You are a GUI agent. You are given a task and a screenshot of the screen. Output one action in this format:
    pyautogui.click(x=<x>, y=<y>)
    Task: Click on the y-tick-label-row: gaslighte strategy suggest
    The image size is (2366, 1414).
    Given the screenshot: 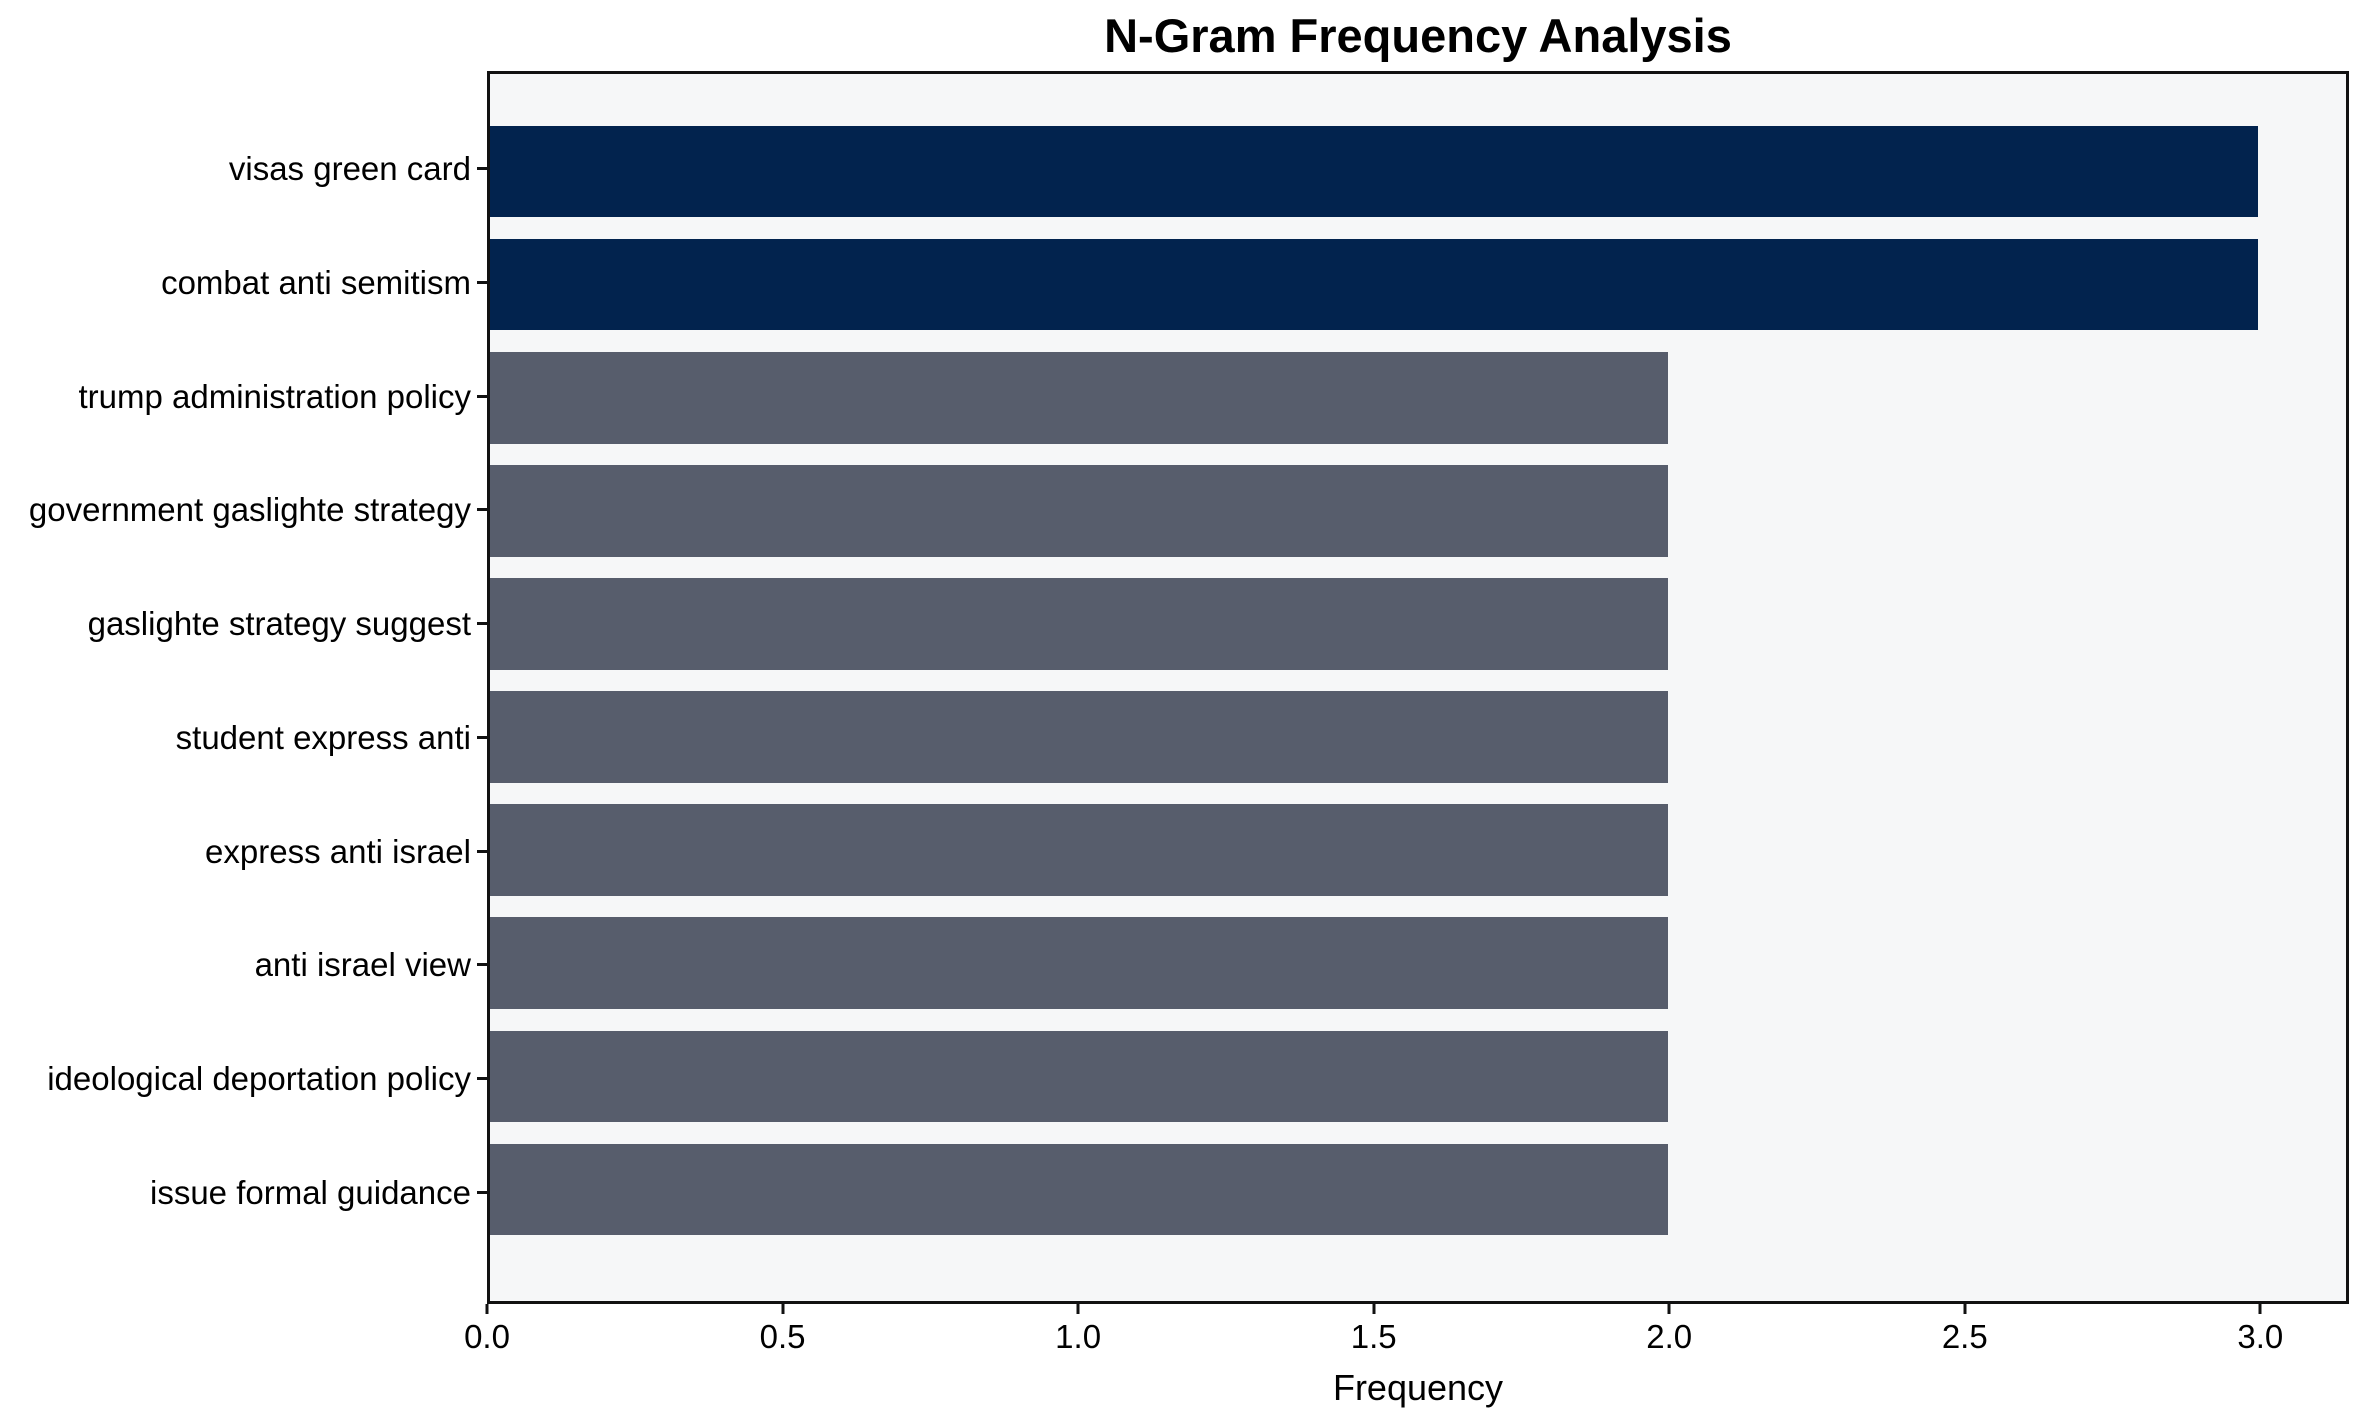 What is the action you would take?
    pyautogui.click(x=243, y=624)
    